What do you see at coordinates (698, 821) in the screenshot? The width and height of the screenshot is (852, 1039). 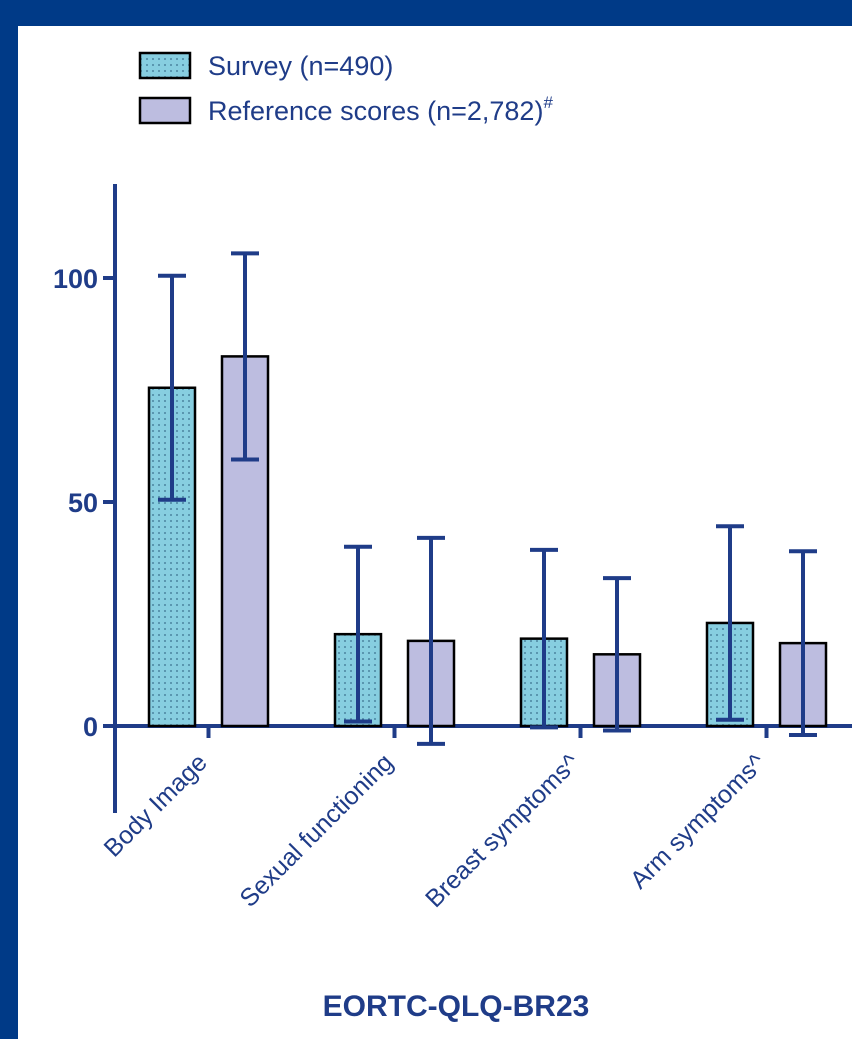 I see `category-label: Arm symptoms^` at bounding box center [698, 821].